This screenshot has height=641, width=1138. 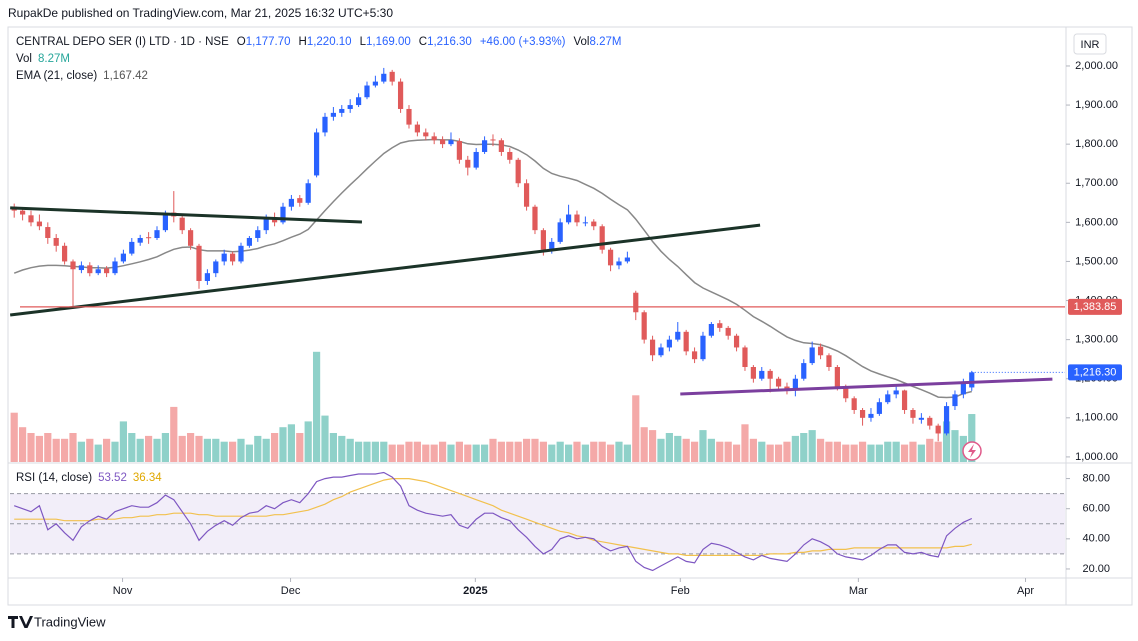 I want to click on rsi-tick-label: 60.00, so click(x=1096, y=509).